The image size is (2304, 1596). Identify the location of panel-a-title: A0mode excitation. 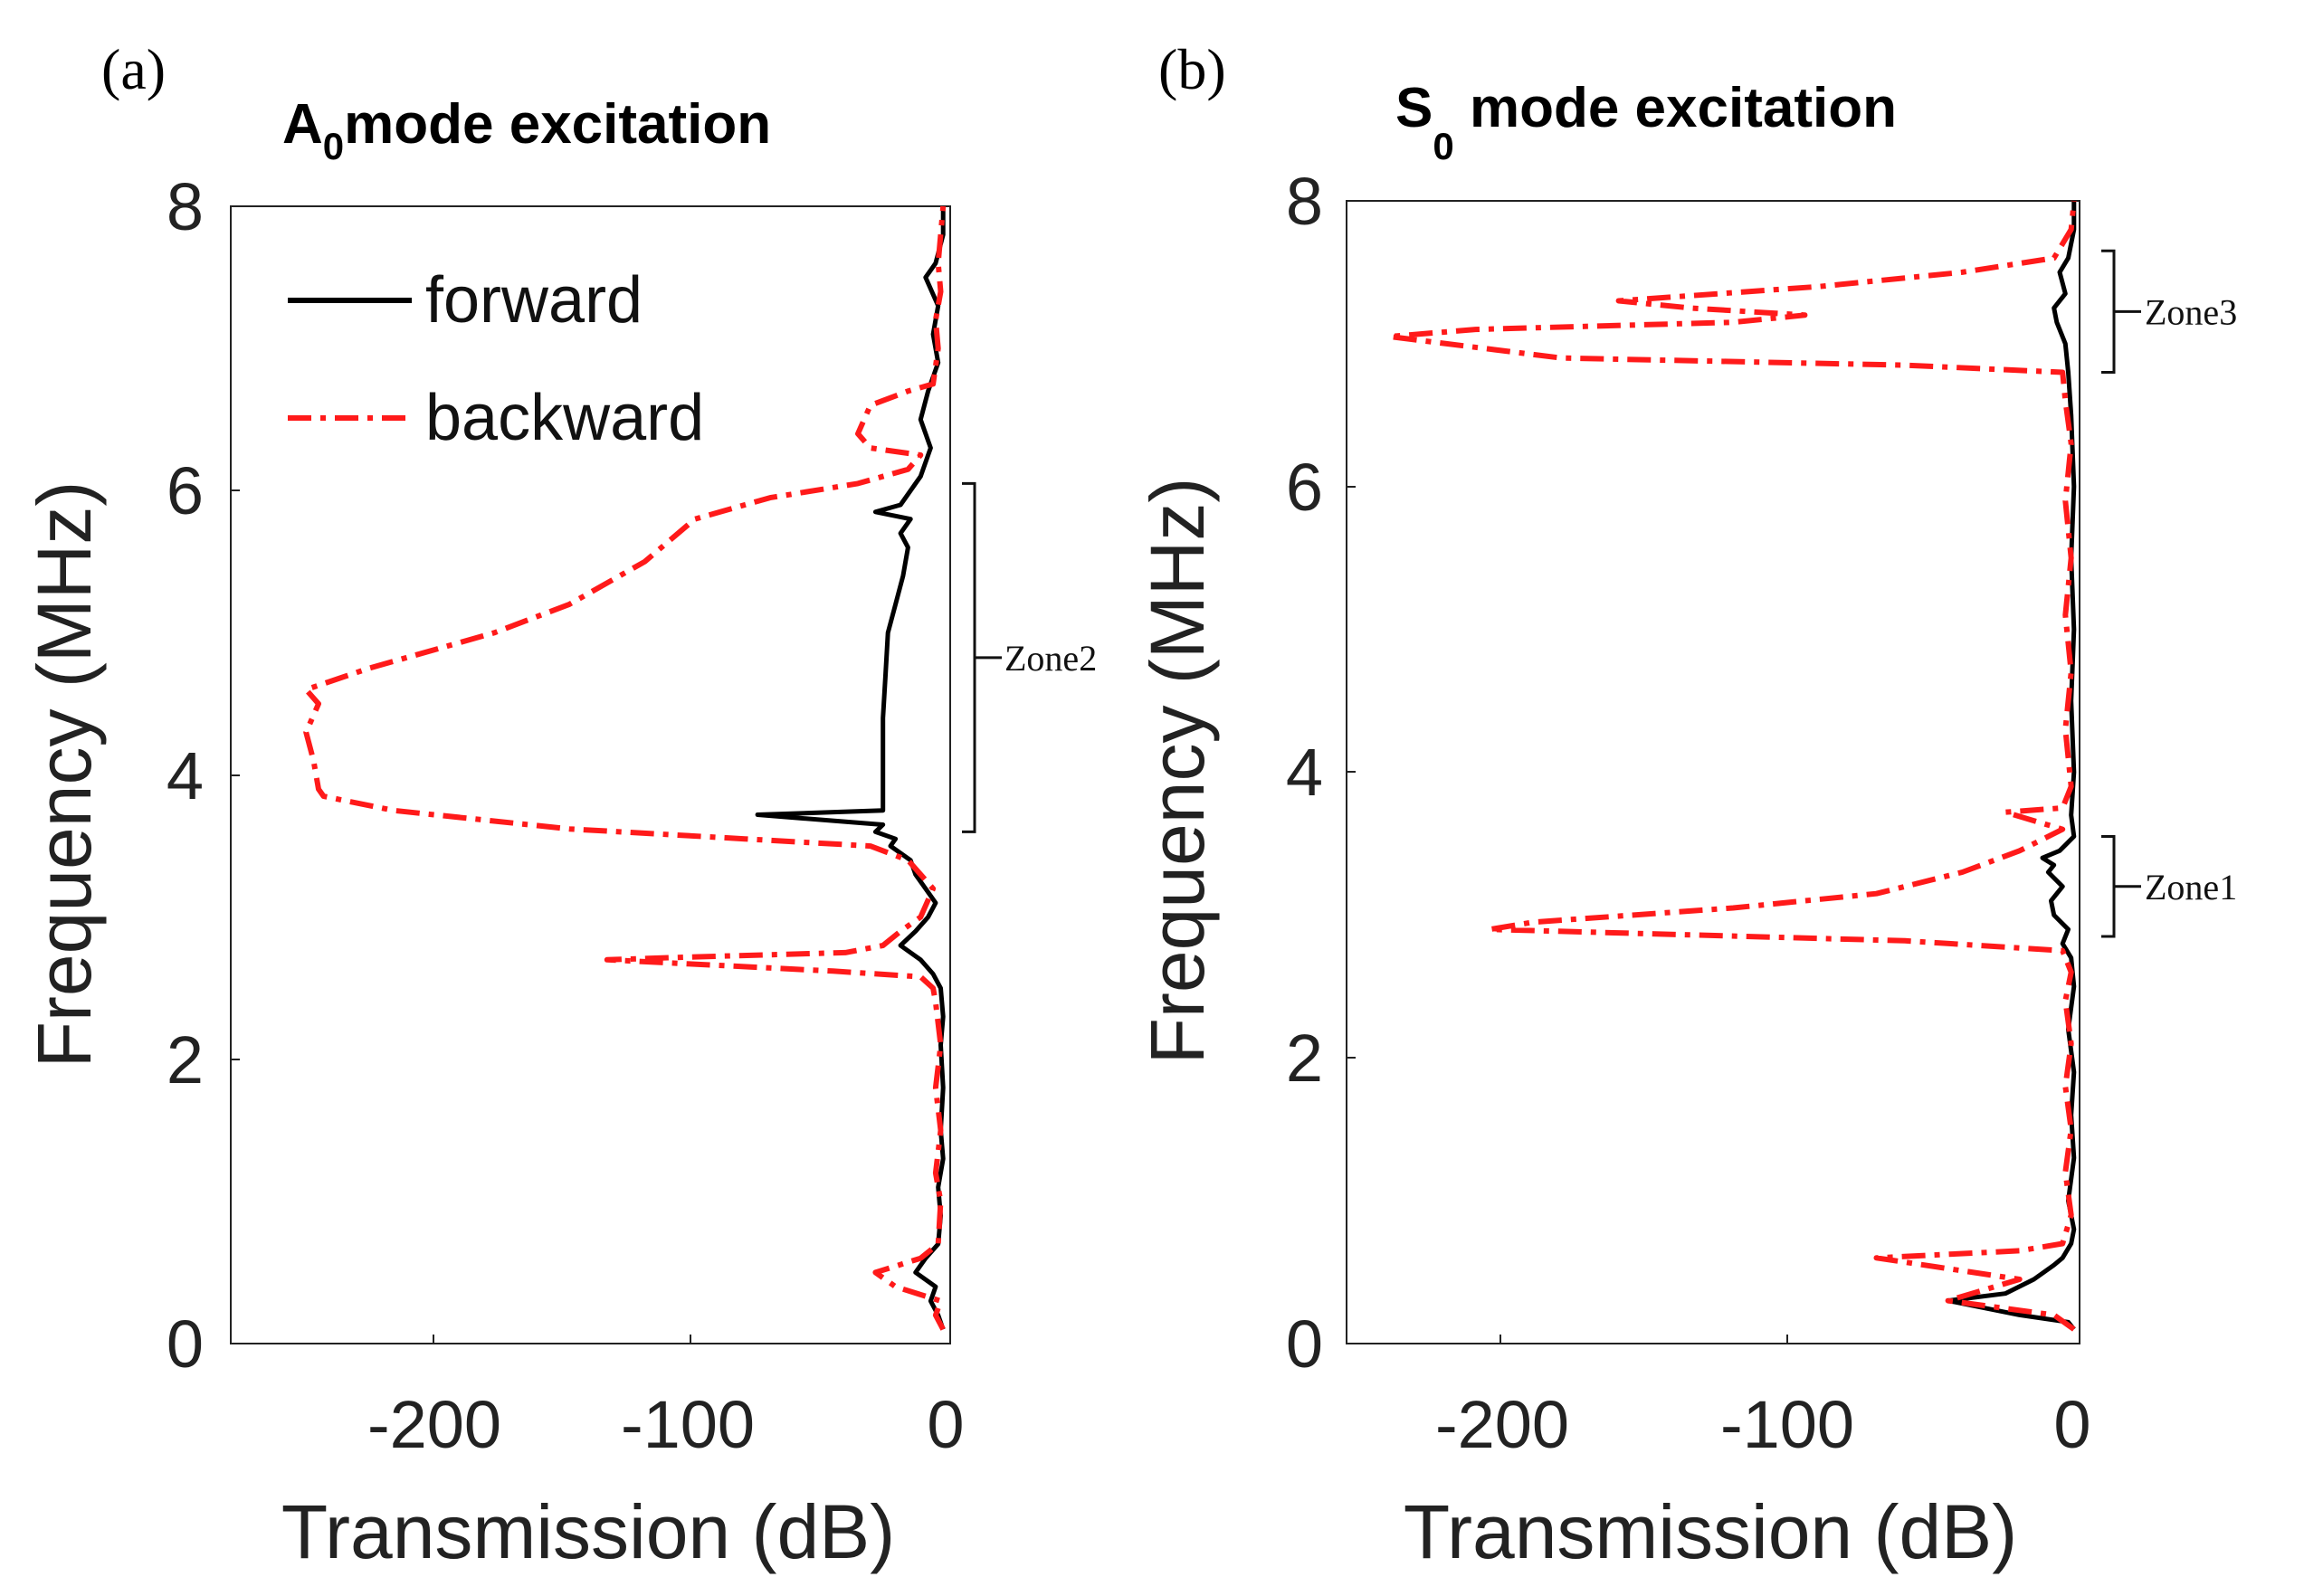
(526, 130).